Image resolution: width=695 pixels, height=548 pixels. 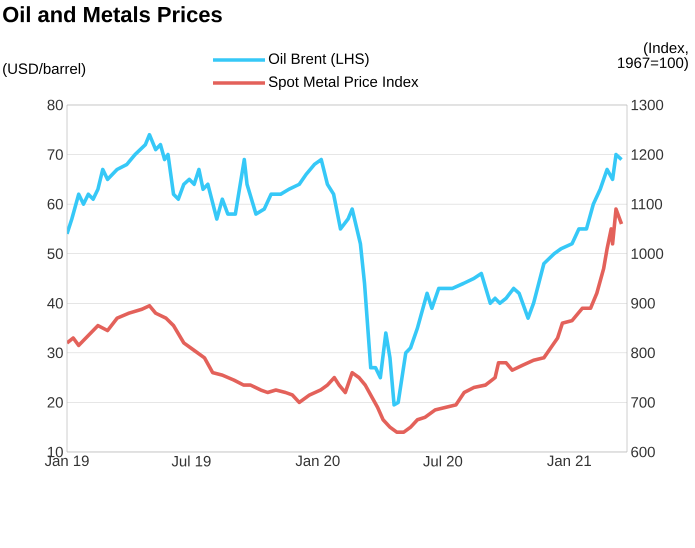 I want to click on chart-title: Oil and Metals Prices, so click(x=112, y=14).